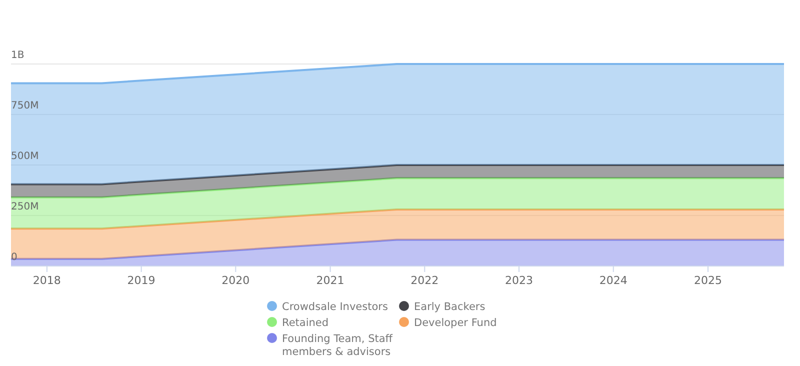 The height and width of the screenshot is (366, 800). I want to click on y-tick-label: 1B, so click(17, 55).